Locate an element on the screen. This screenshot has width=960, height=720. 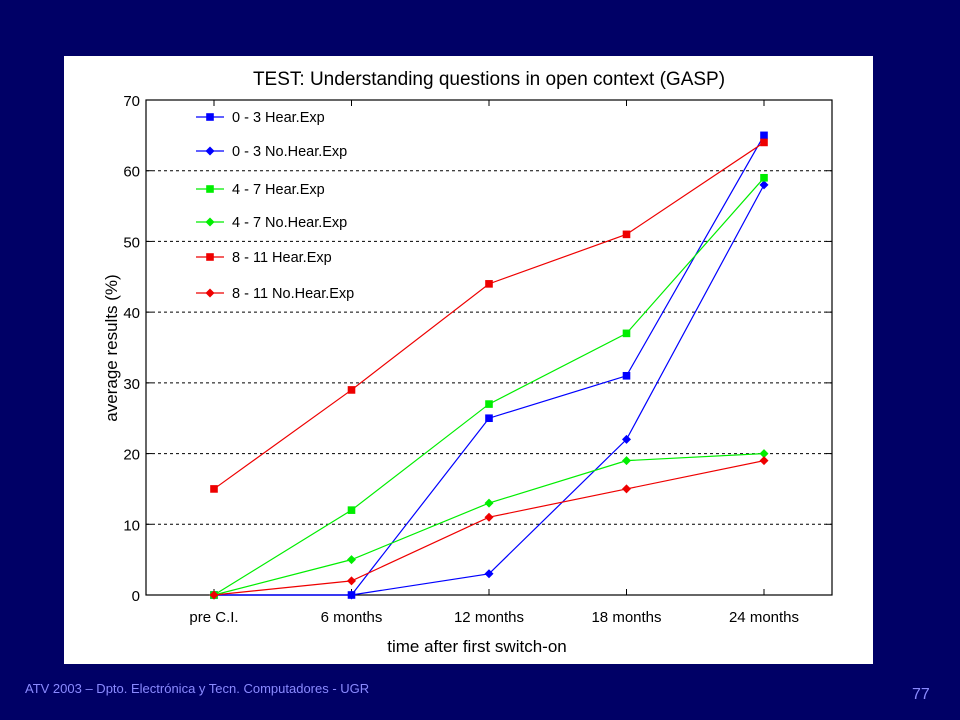
y-tick-label: 40 is located at coordinates (131, 313).